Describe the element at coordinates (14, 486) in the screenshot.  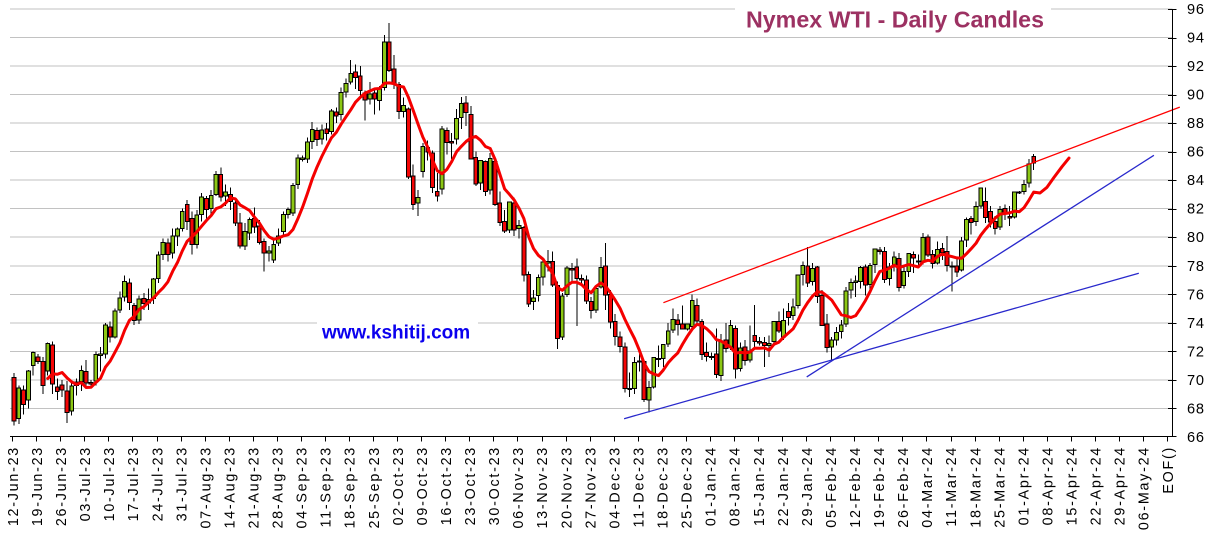
I see `svg-text: 12-Jun-23` at that location.